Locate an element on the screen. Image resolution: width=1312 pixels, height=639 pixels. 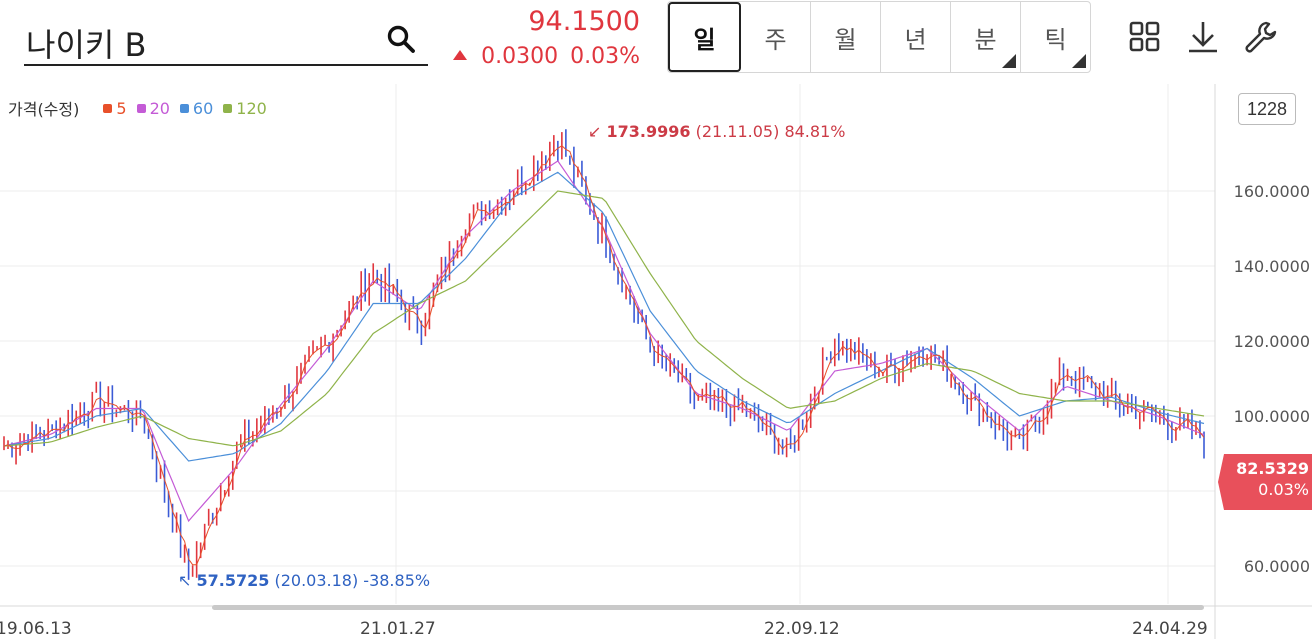
period-tab-label: 월 is located at coordinates (845, 39).